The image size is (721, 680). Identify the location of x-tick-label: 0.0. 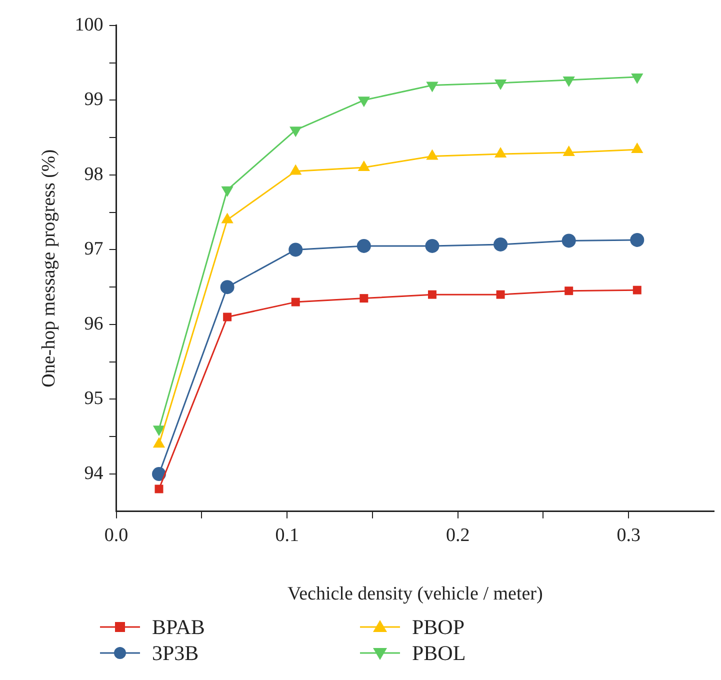
(116, 535).